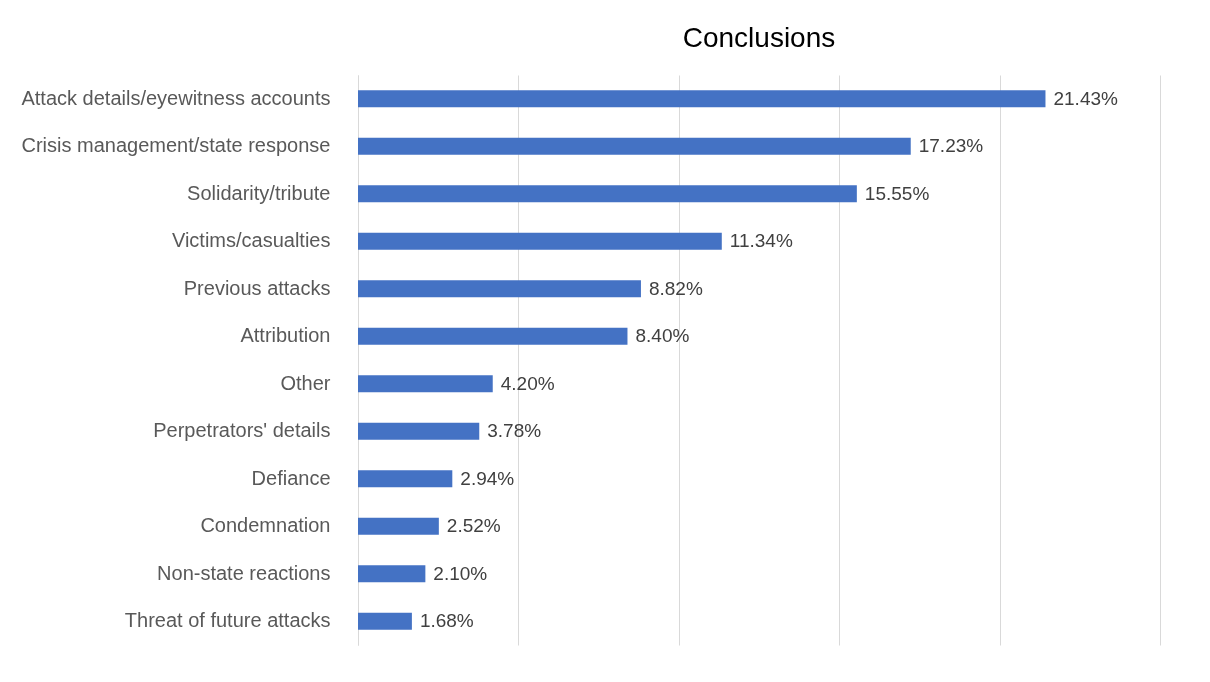  What do you see at coordinates (176, 145) in the screenshot?
I see `y-tick-label: Crisis management/state response` at bounding box center [176, 145].